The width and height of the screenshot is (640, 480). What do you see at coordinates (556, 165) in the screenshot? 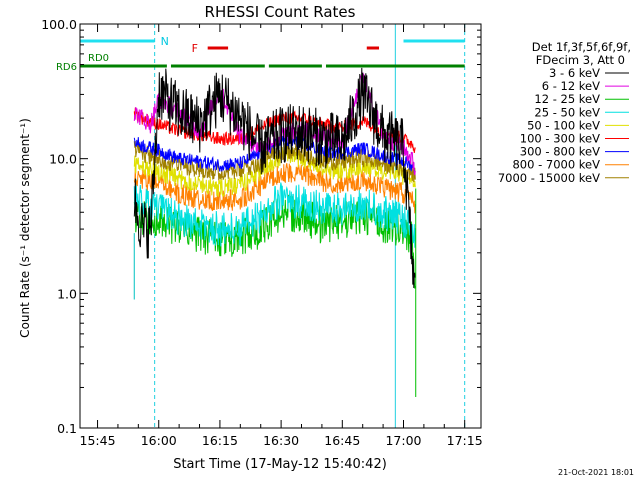
I see `legend-entry-label: 800 - 7000 keV` at bounding box center [556, 165].